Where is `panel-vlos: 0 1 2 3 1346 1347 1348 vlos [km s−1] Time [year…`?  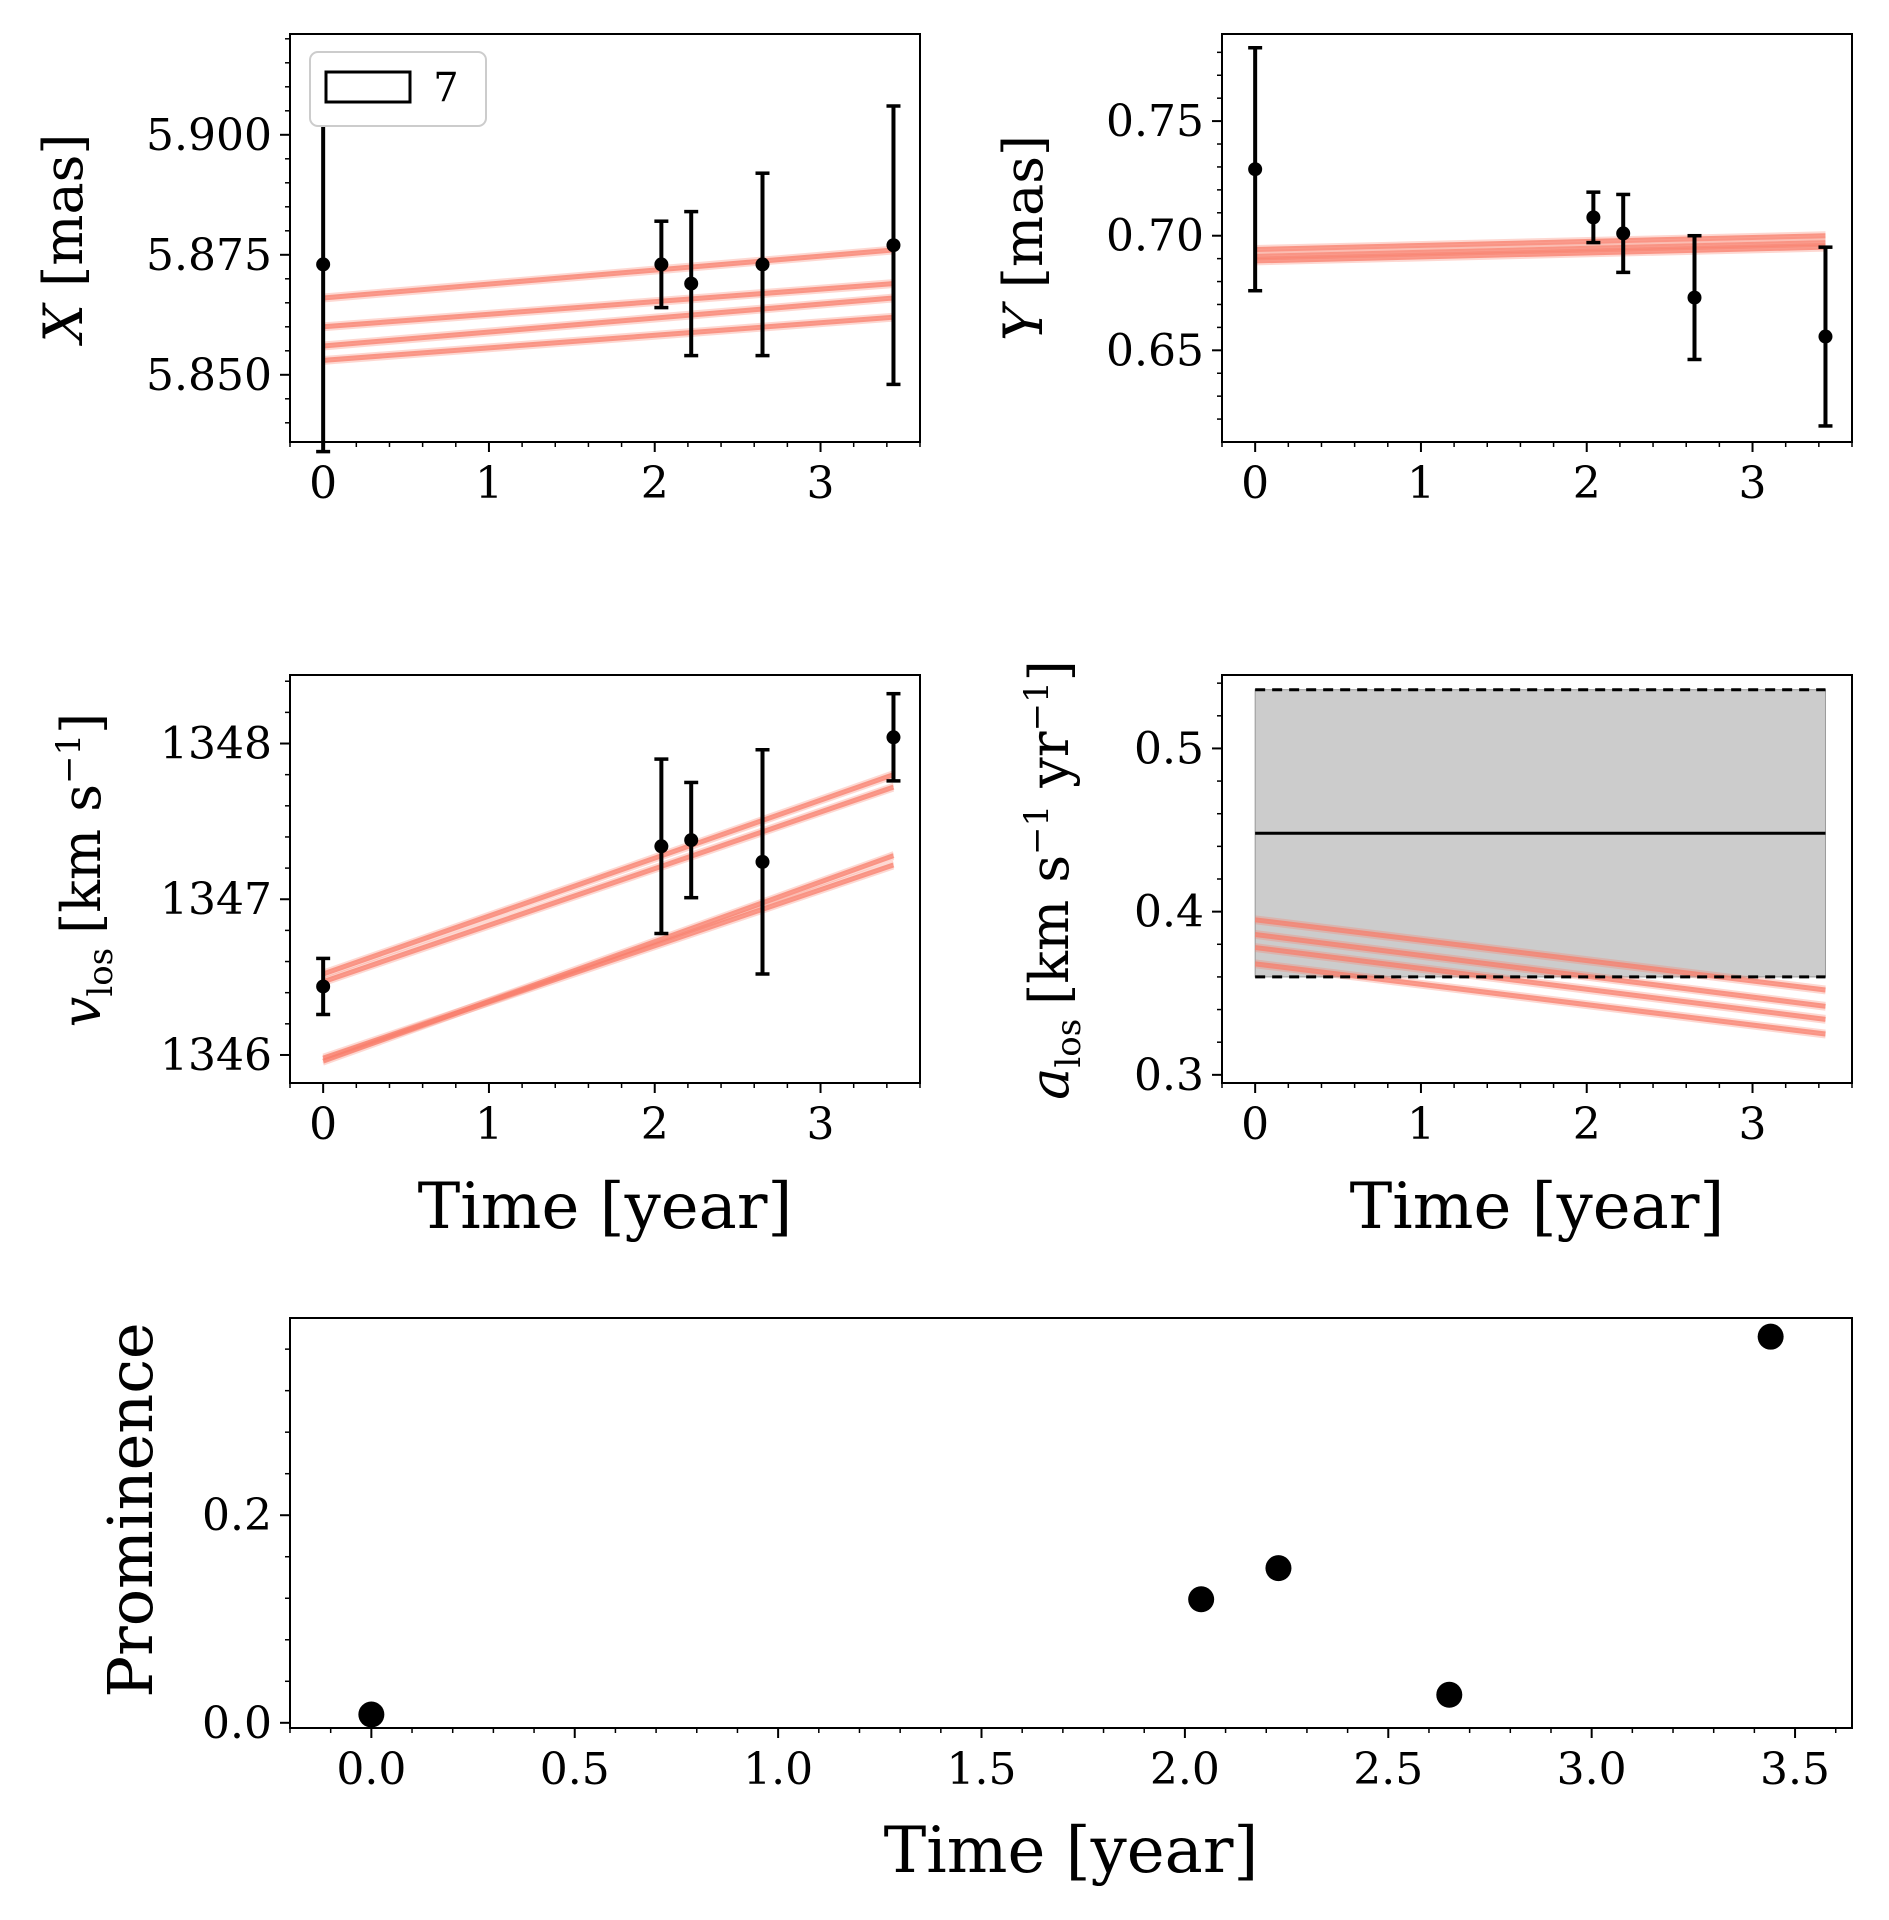
panel-vlos: 0 1 2 3 1346 1347 1348 vlos [km s−1] Time [year… is located at coordinates (485, 959).